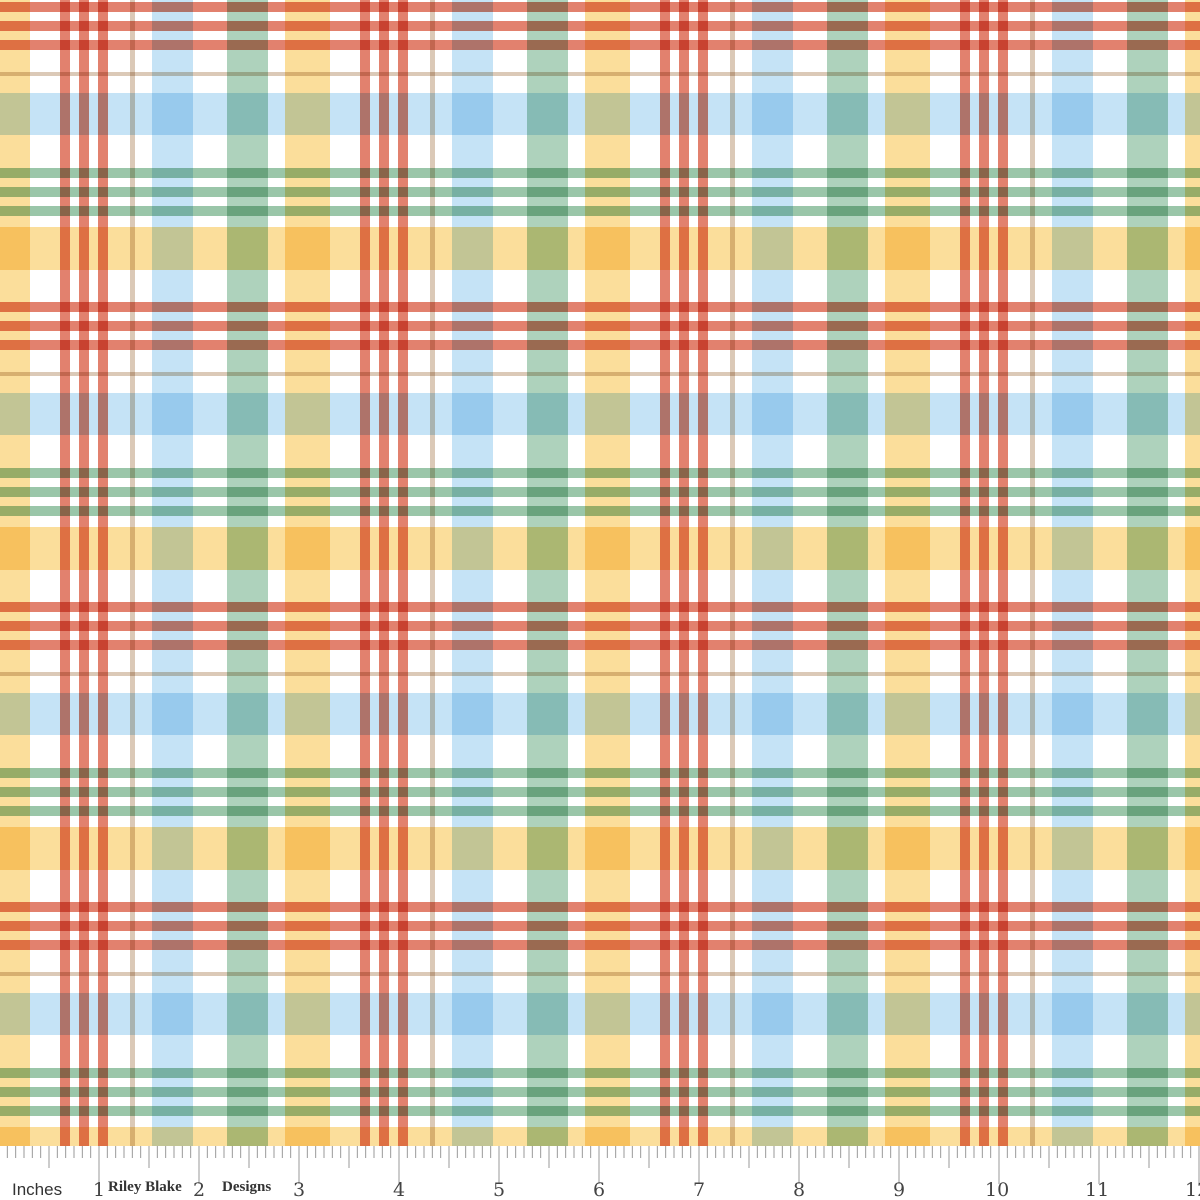 Image resolution: width=1200 pixels, height=1200 pixels. What do you see at coordinates (699, 1189) in the screenshot?
I see `ruler-number: 7` at bounding box center [699, 1189].